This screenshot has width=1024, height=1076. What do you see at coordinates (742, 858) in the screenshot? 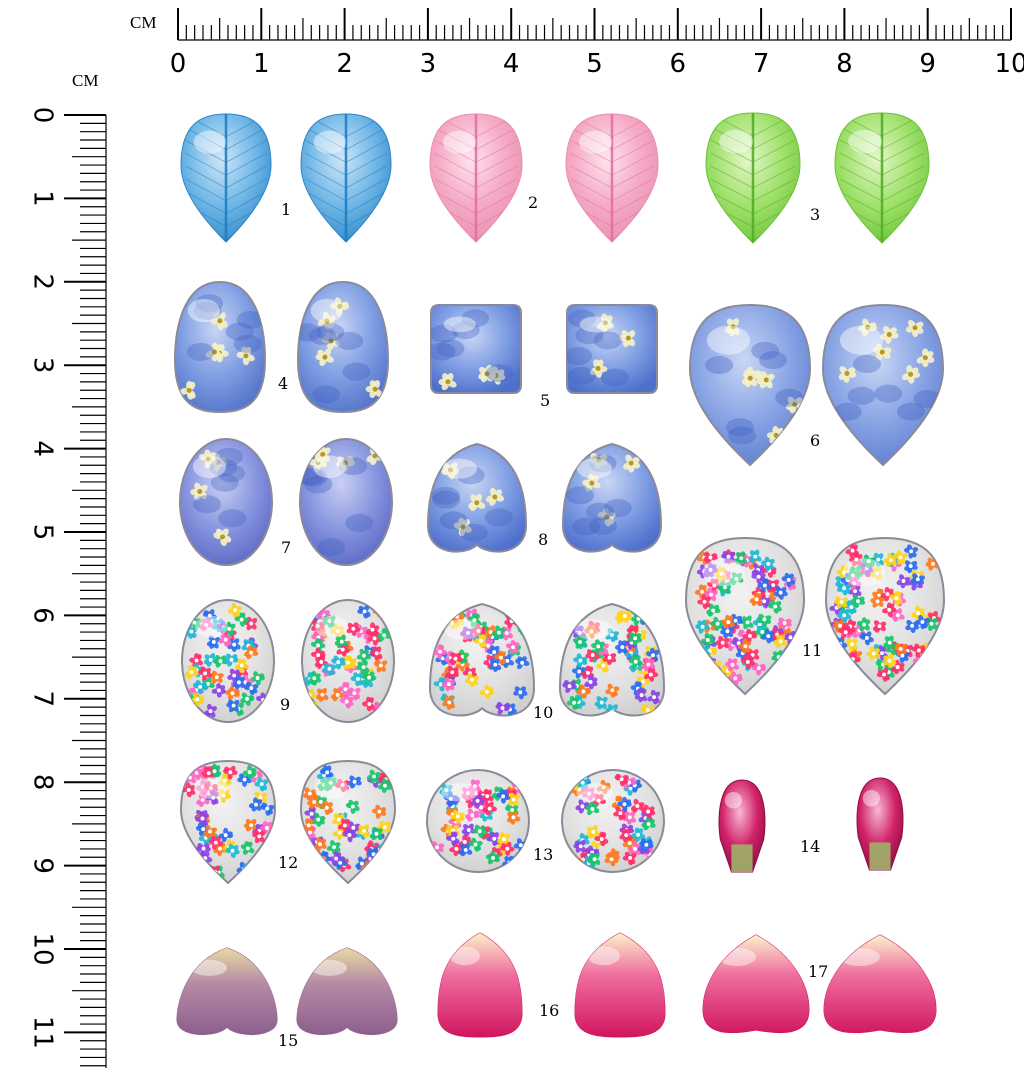
I see `bud-sepal` at bounding box center [742, 858].